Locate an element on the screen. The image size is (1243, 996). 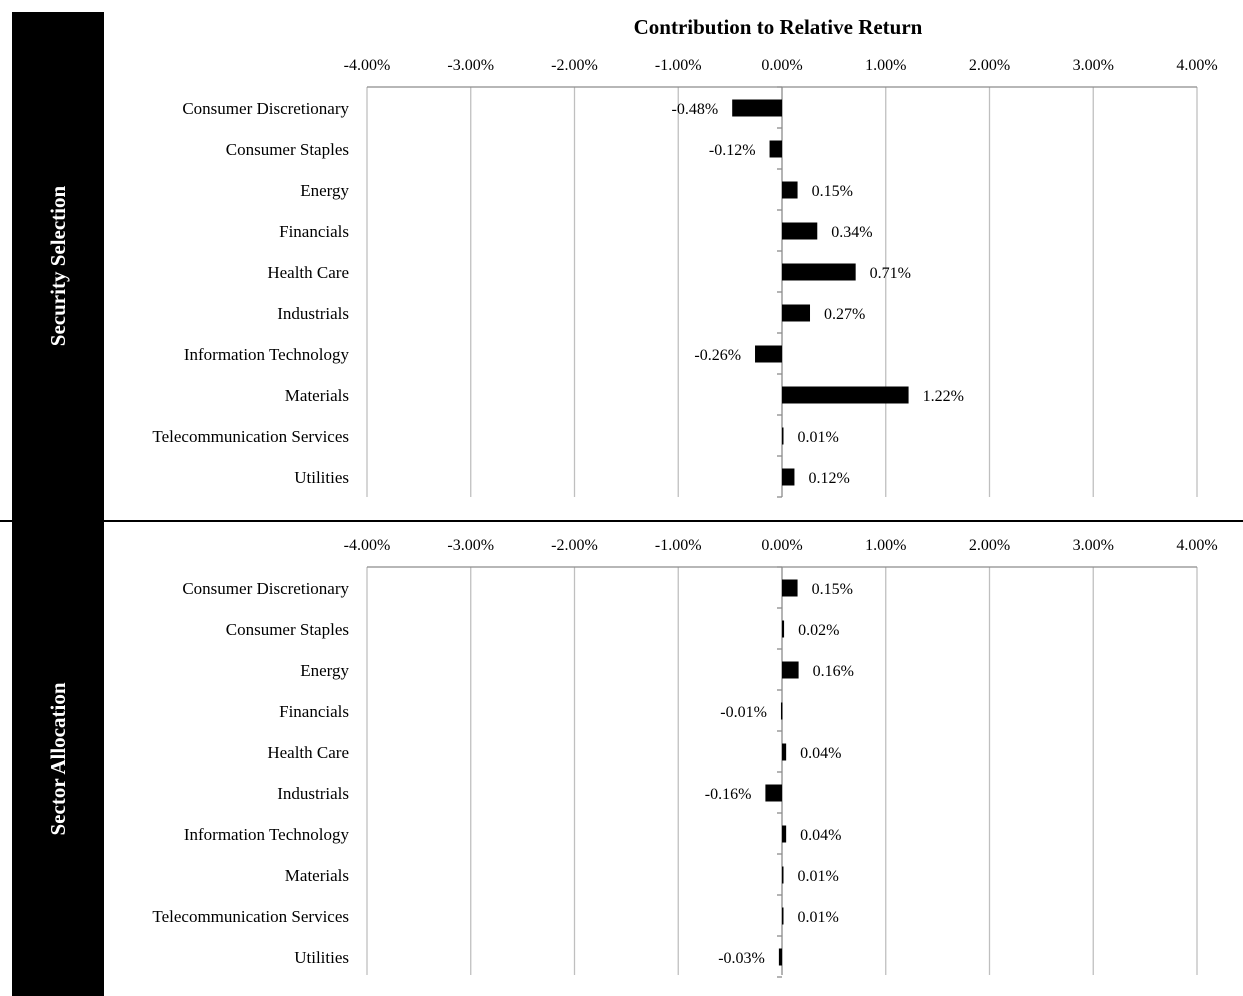
sector-allocation-bar-health-care is located at coordinates (784, 752).